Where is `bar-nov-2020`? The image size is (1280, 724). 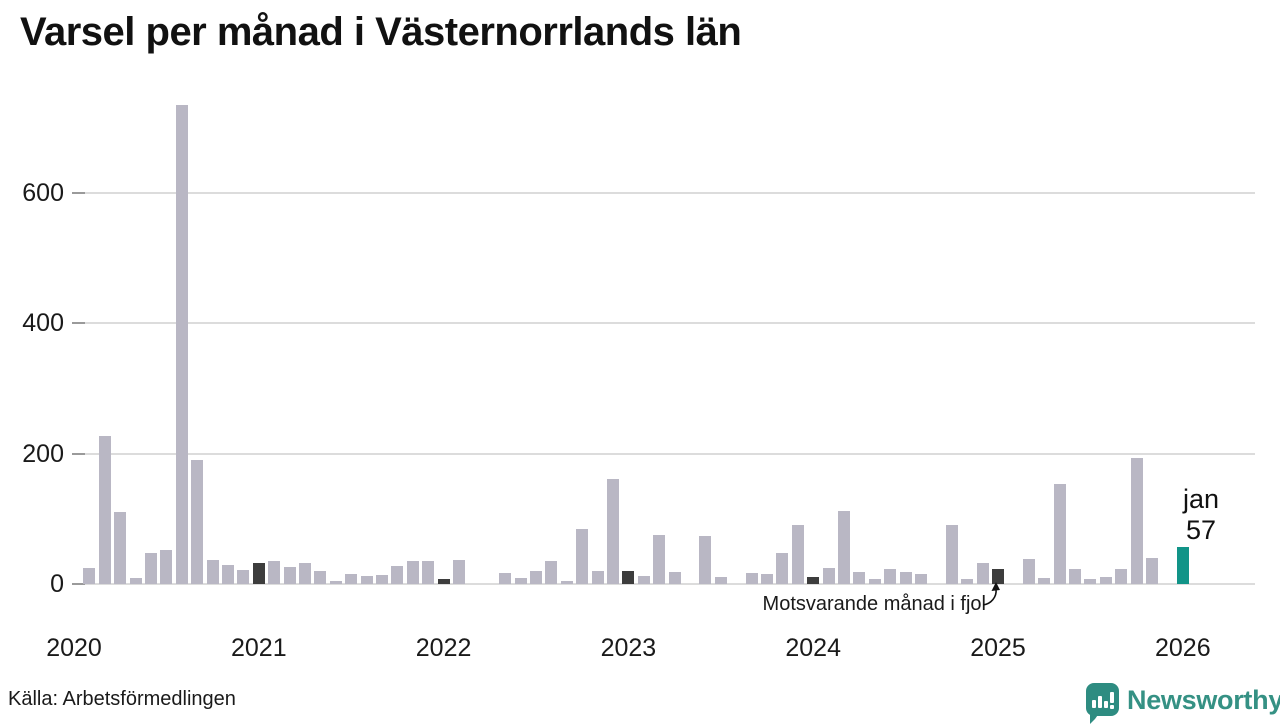
bar-nov-2020 is located at coordinates (228, 574).